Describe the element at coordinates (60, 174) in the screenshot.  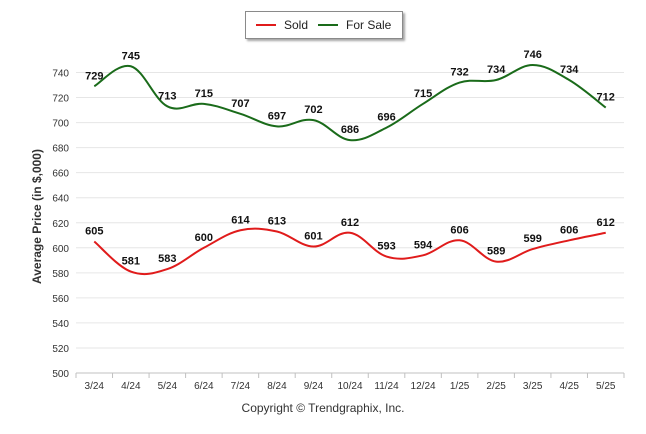
I see `y-tick-label-660: 660` at that location.